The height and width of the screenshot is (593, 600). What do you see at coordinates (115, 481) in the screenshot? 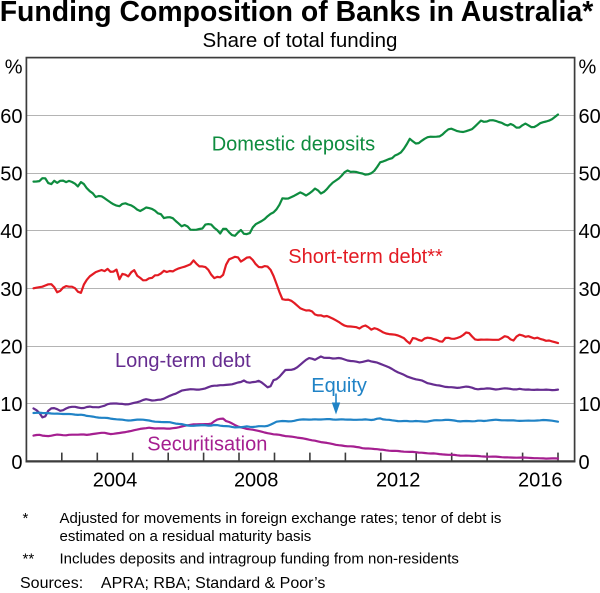
I see `svg-text: 2004` at bounding box center [115, 481].